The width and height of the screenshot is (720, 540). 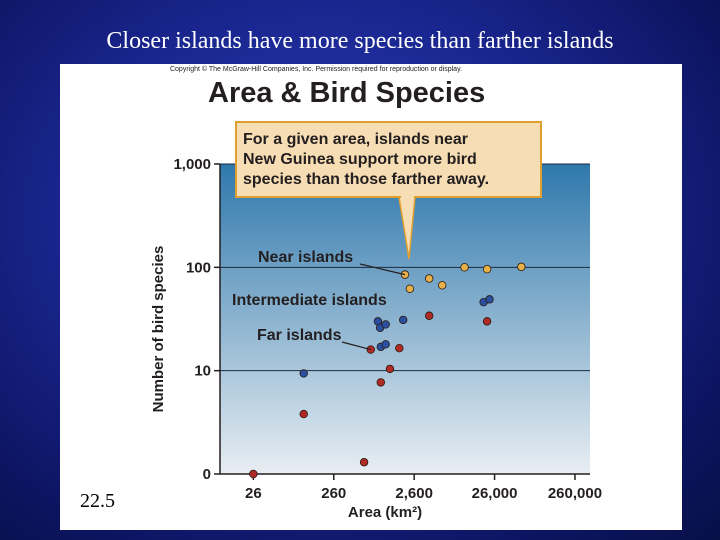 I want to click on callout-joint, so click(x=407, y=197).